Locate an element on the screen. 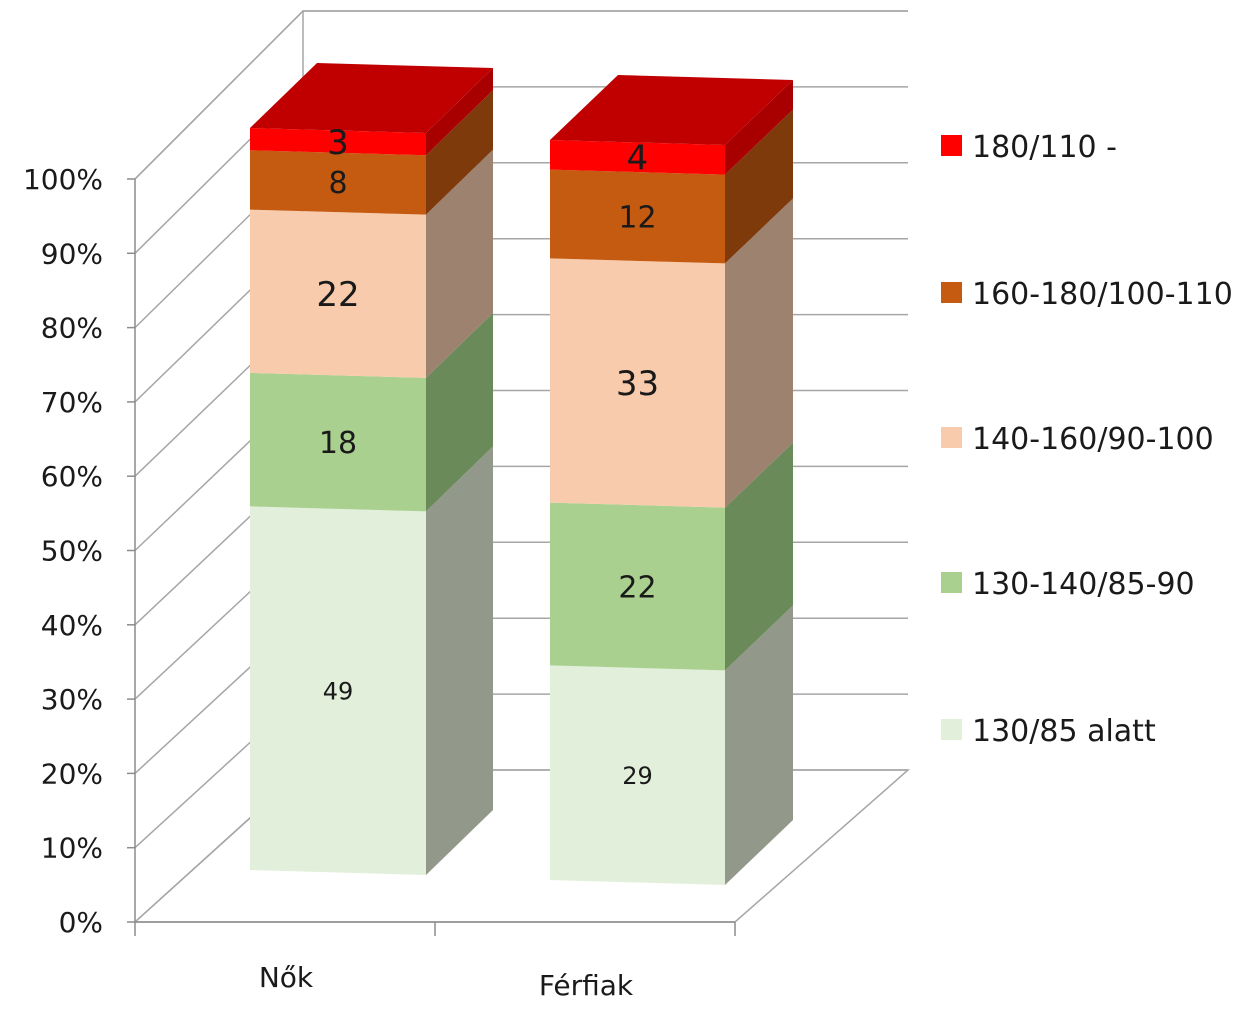  y-tick-label: 10% is located at coordinates (72, 848).